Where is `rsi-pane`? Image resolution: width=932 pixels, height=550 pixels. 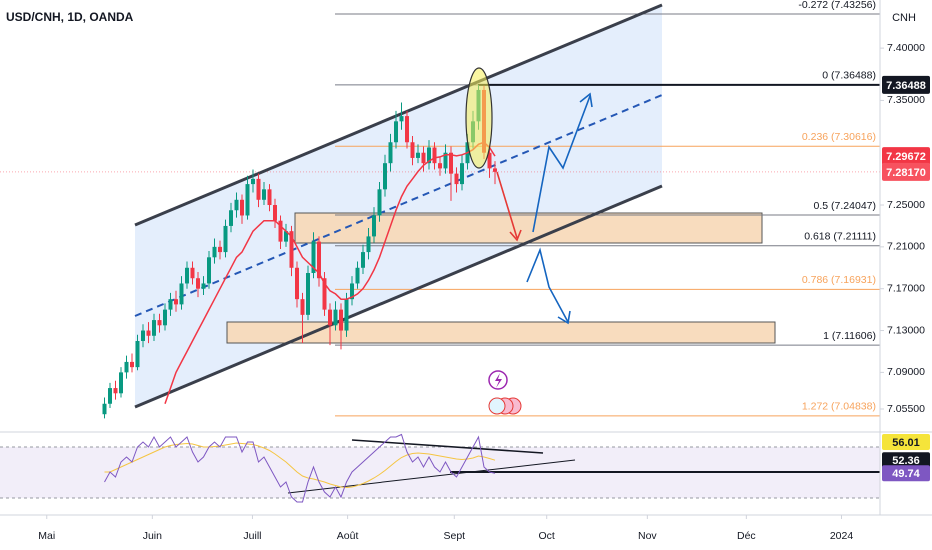 rsi-pane is located at coordinates (300, 468).